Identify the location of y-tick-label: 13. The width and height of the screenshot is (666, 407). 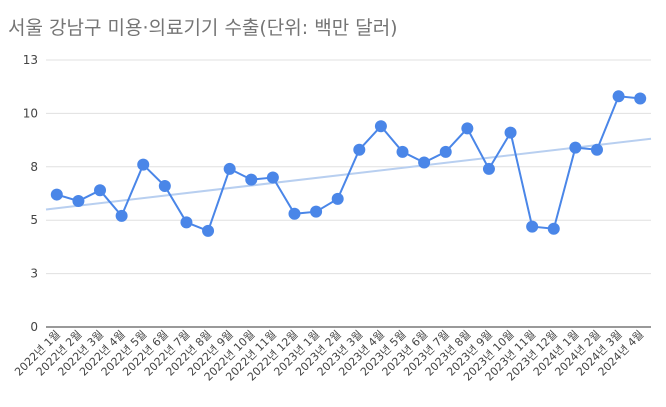
(30, 60).